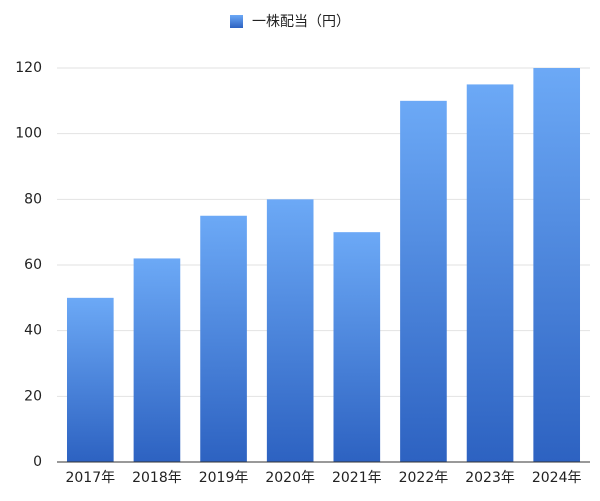 This screenshot has height=501, width=600. Describe the element at coordinates (28, 68) in the screenshot. I see `y-tick-label: 120` at that location.